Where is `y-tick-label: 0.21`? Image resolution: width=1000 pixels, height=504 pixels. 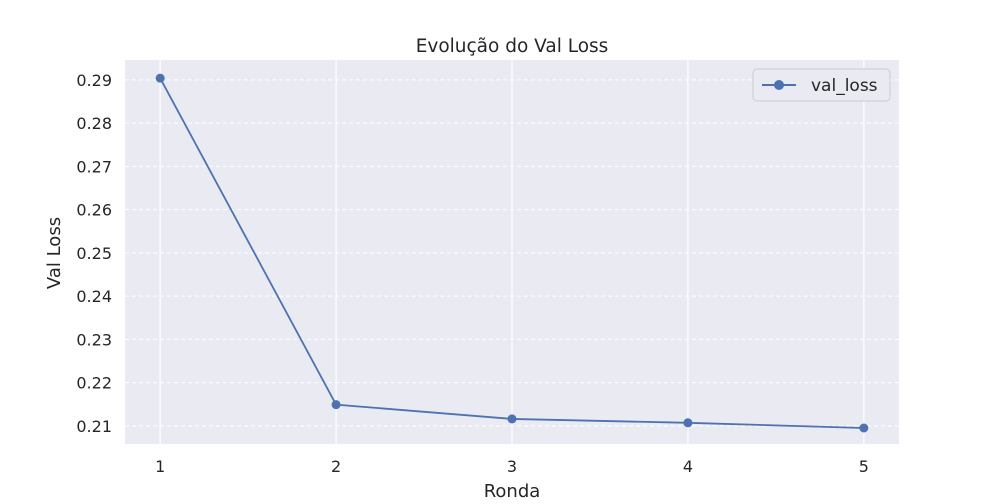
y-tick-label: 0.21 is located at coordinates (94, 426).